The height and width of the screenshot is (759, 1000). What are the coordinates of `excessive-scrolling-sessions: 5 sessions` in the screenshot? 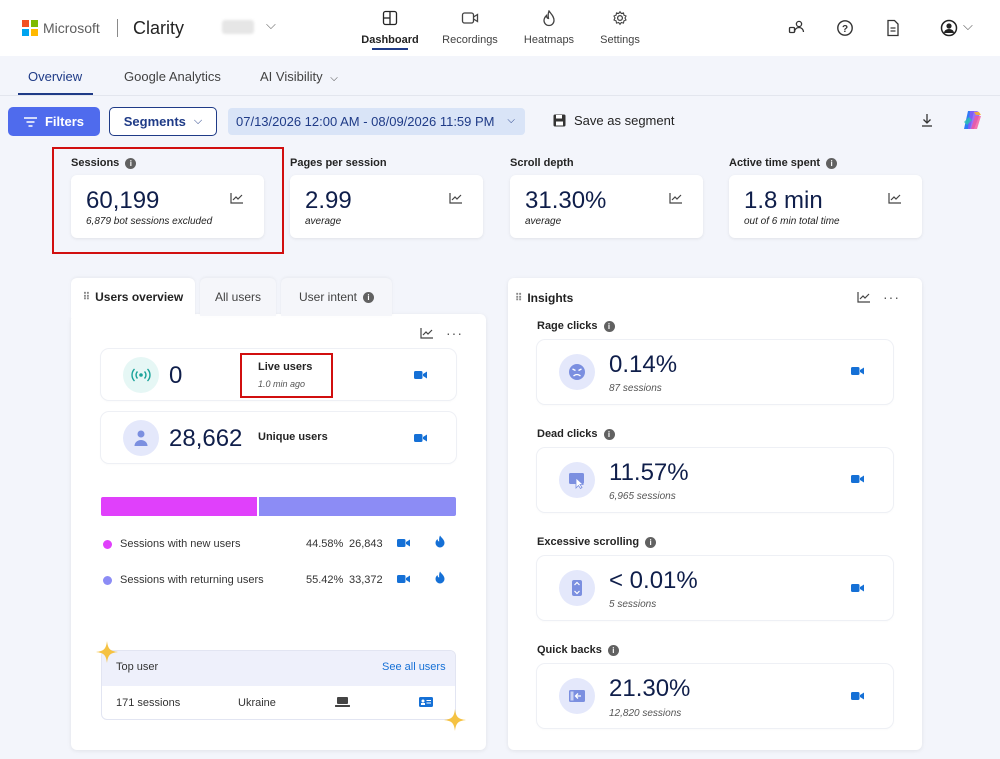 It's located at (633, 604).